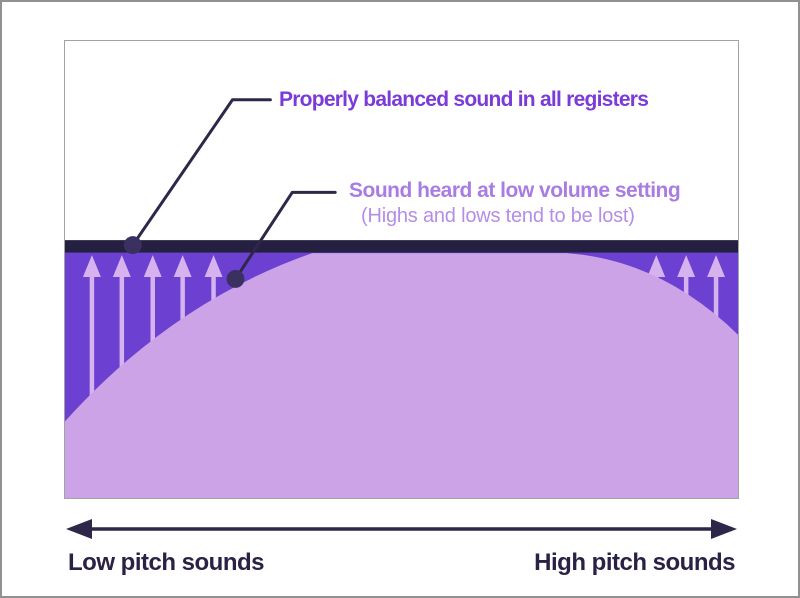 This screenshot has width=800, height=598. What do you see at coordinates (132, 245) in the screenshot?
I see `balanced-callout-dot` at bounding box center [132, 245].